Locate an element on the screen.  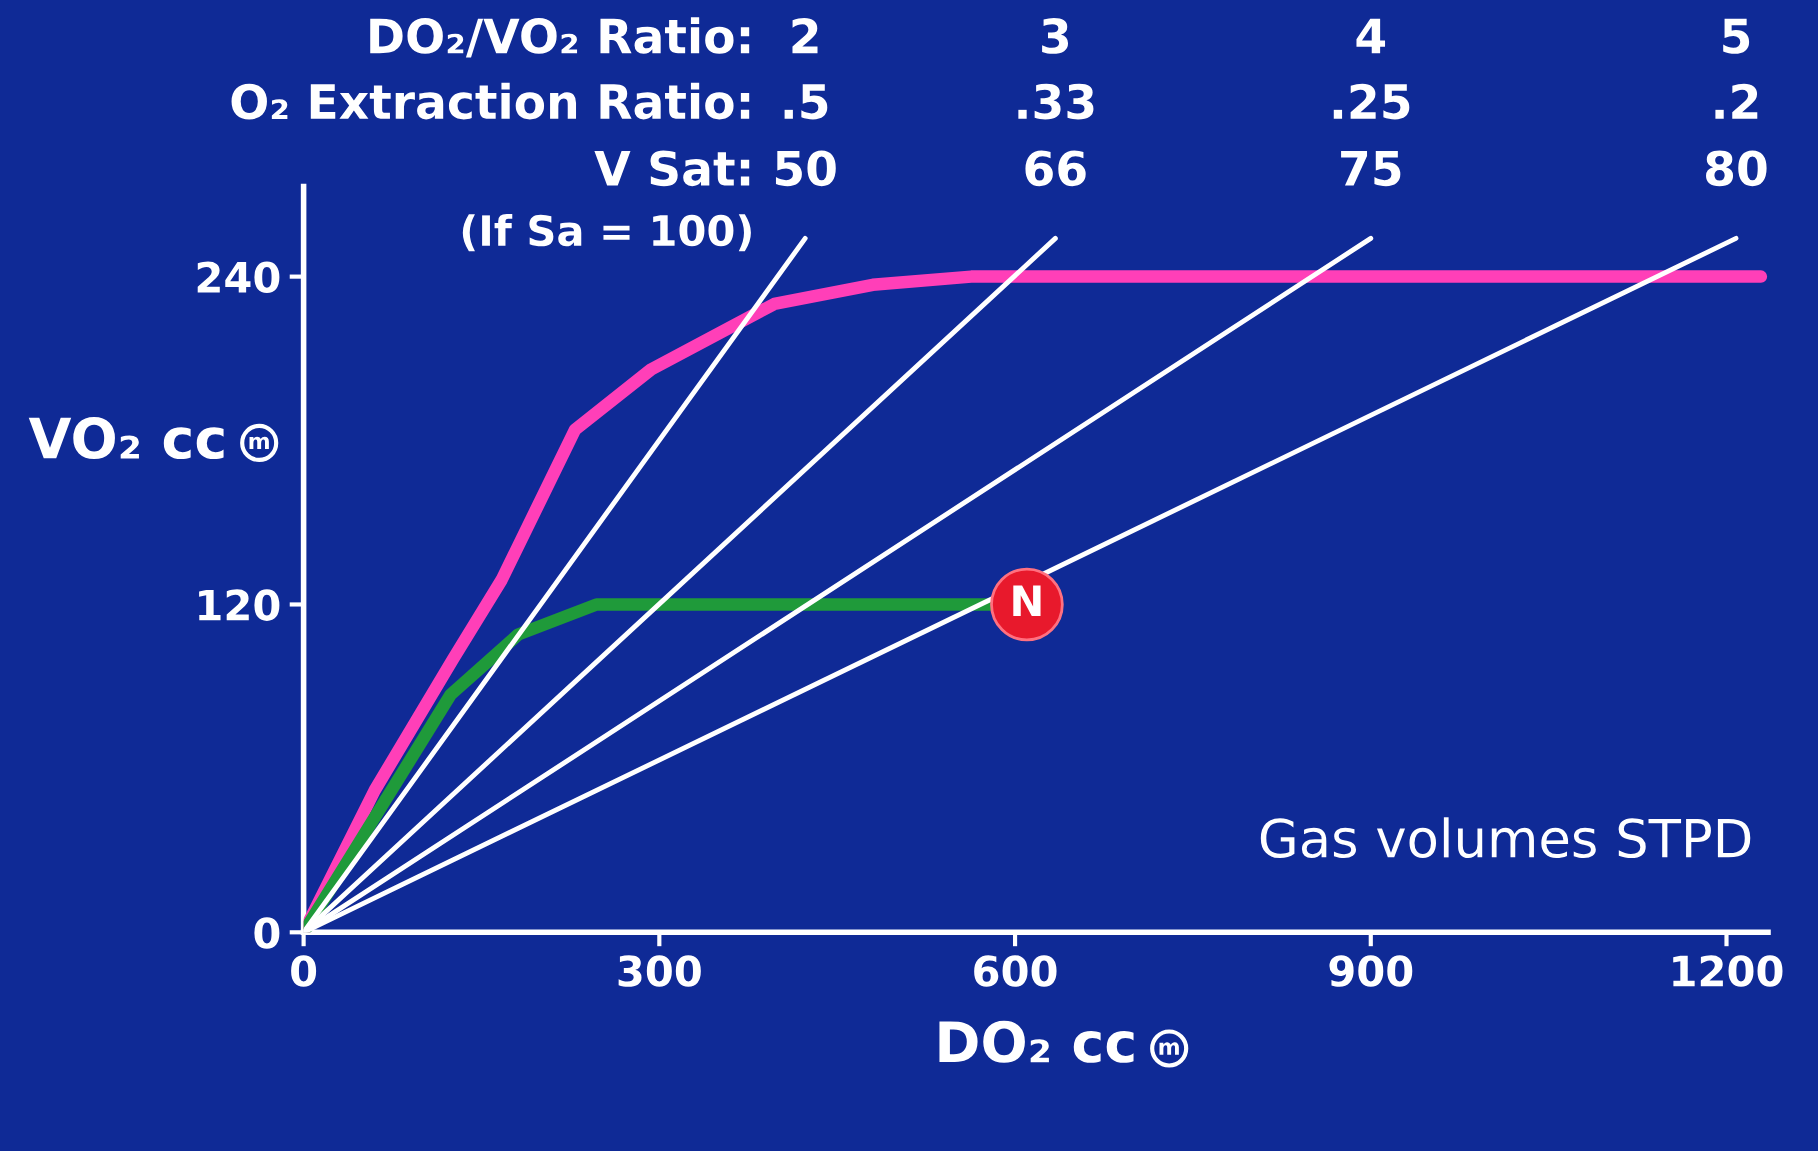
x-tick-label: 1200 is located at coordinates (1728, 971).